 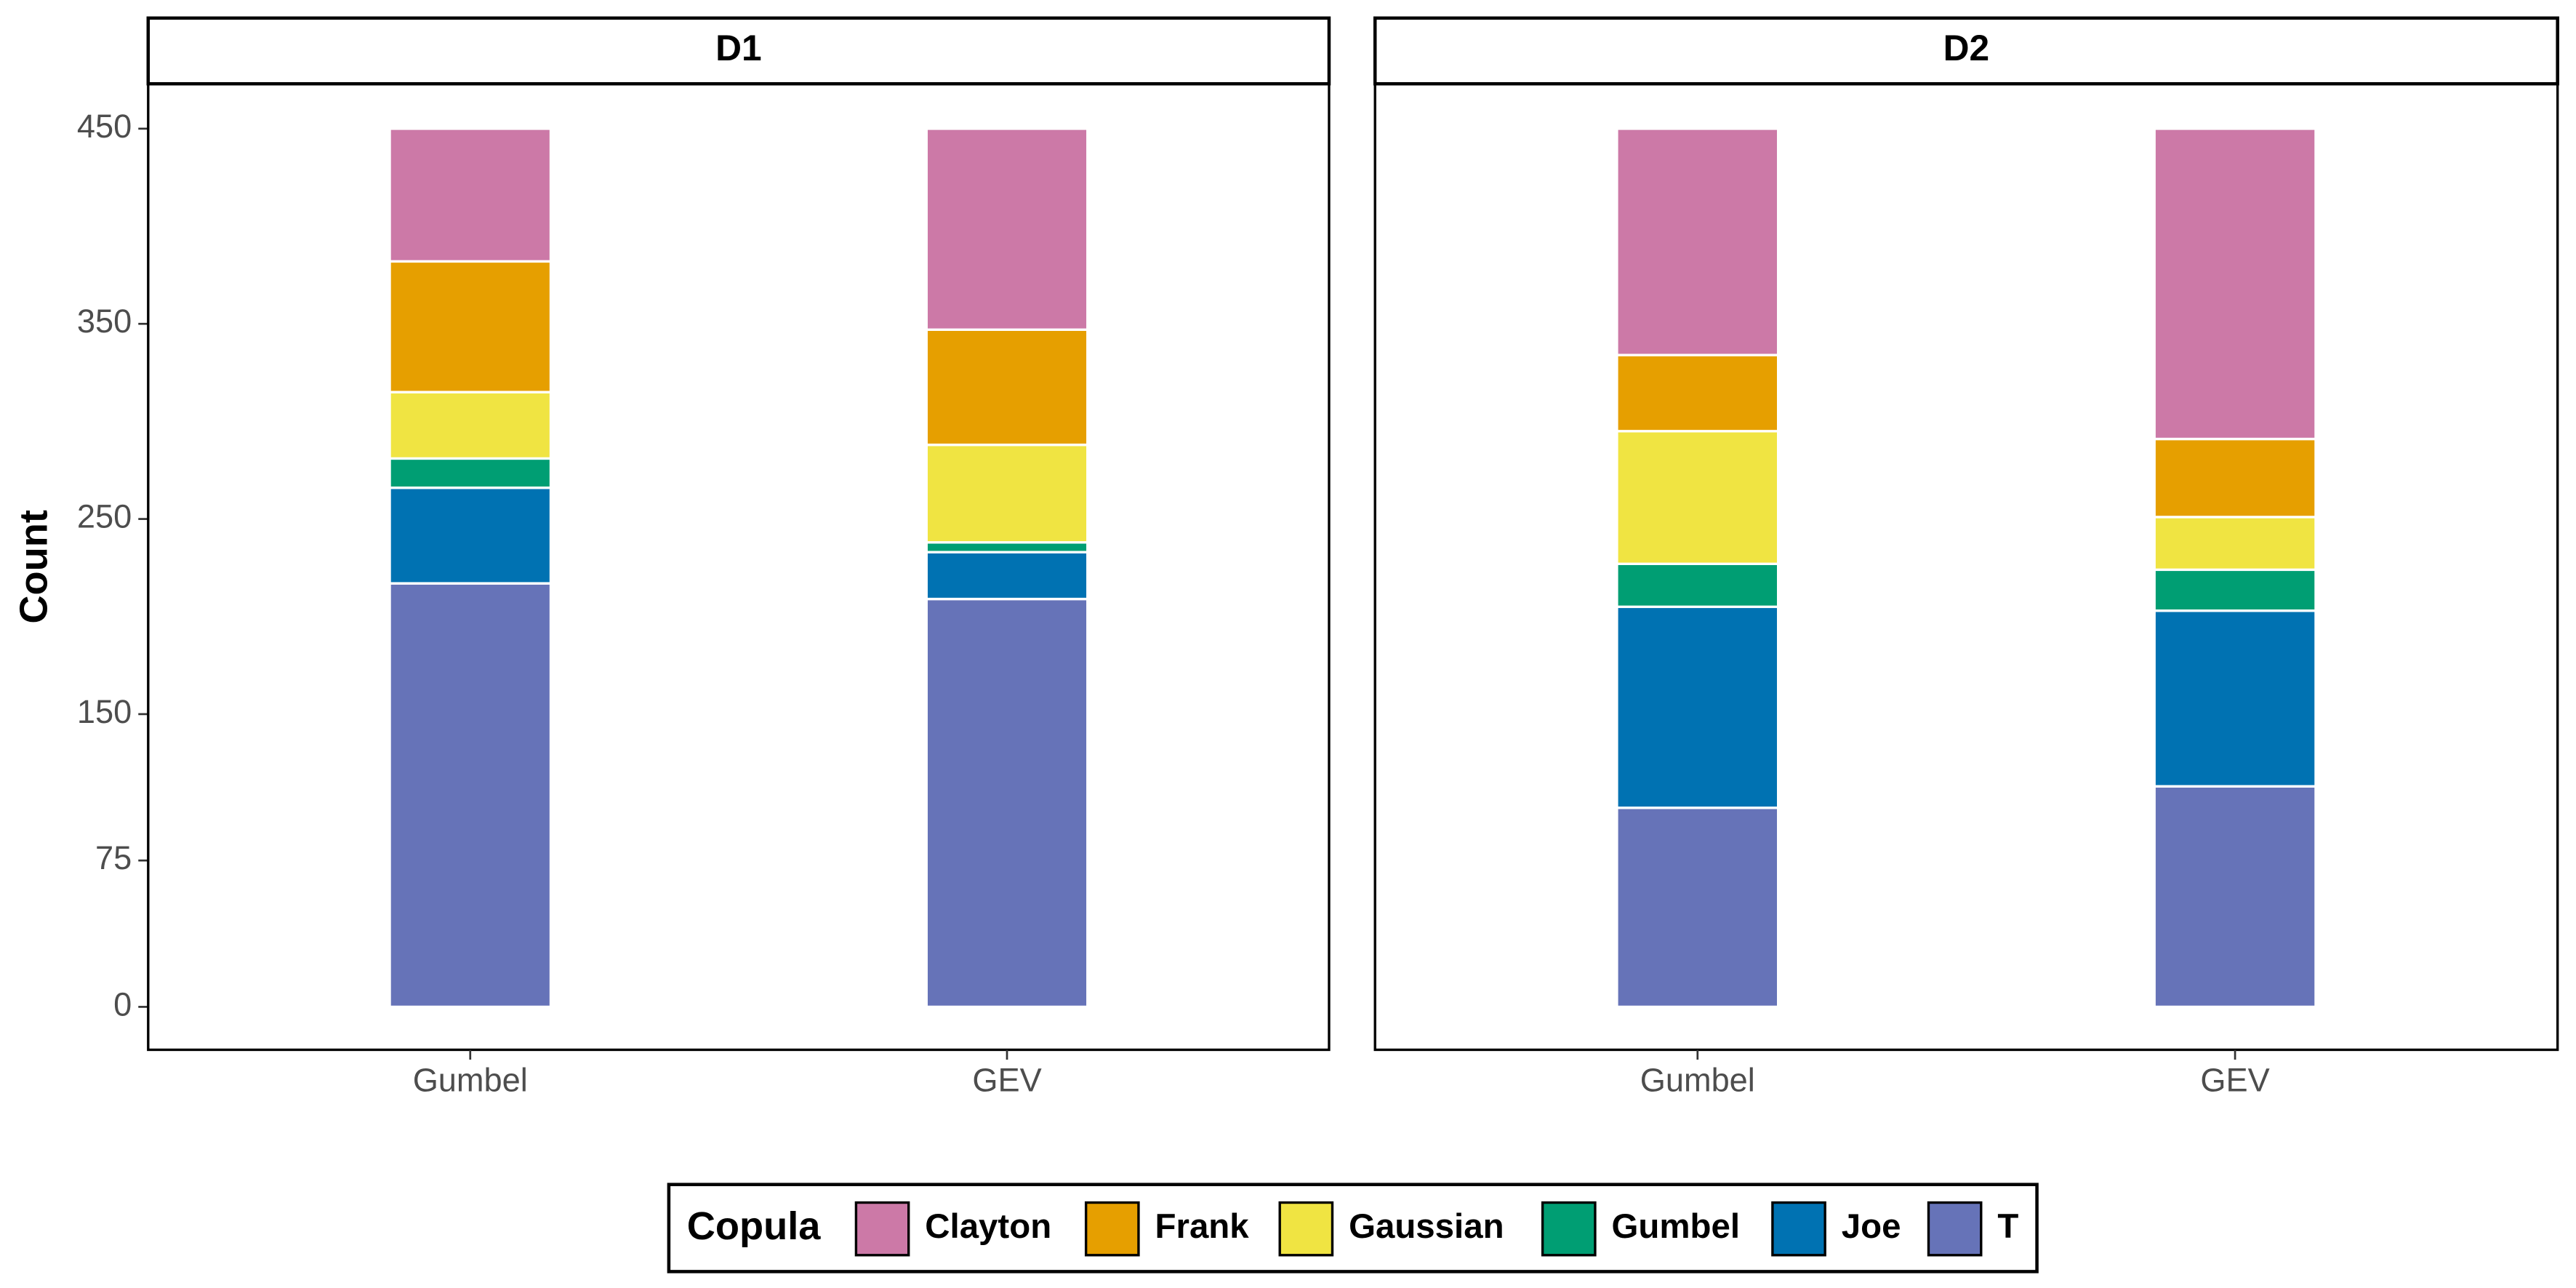 I want to click on y-tick-label: 150, so click(x=105, y=711).